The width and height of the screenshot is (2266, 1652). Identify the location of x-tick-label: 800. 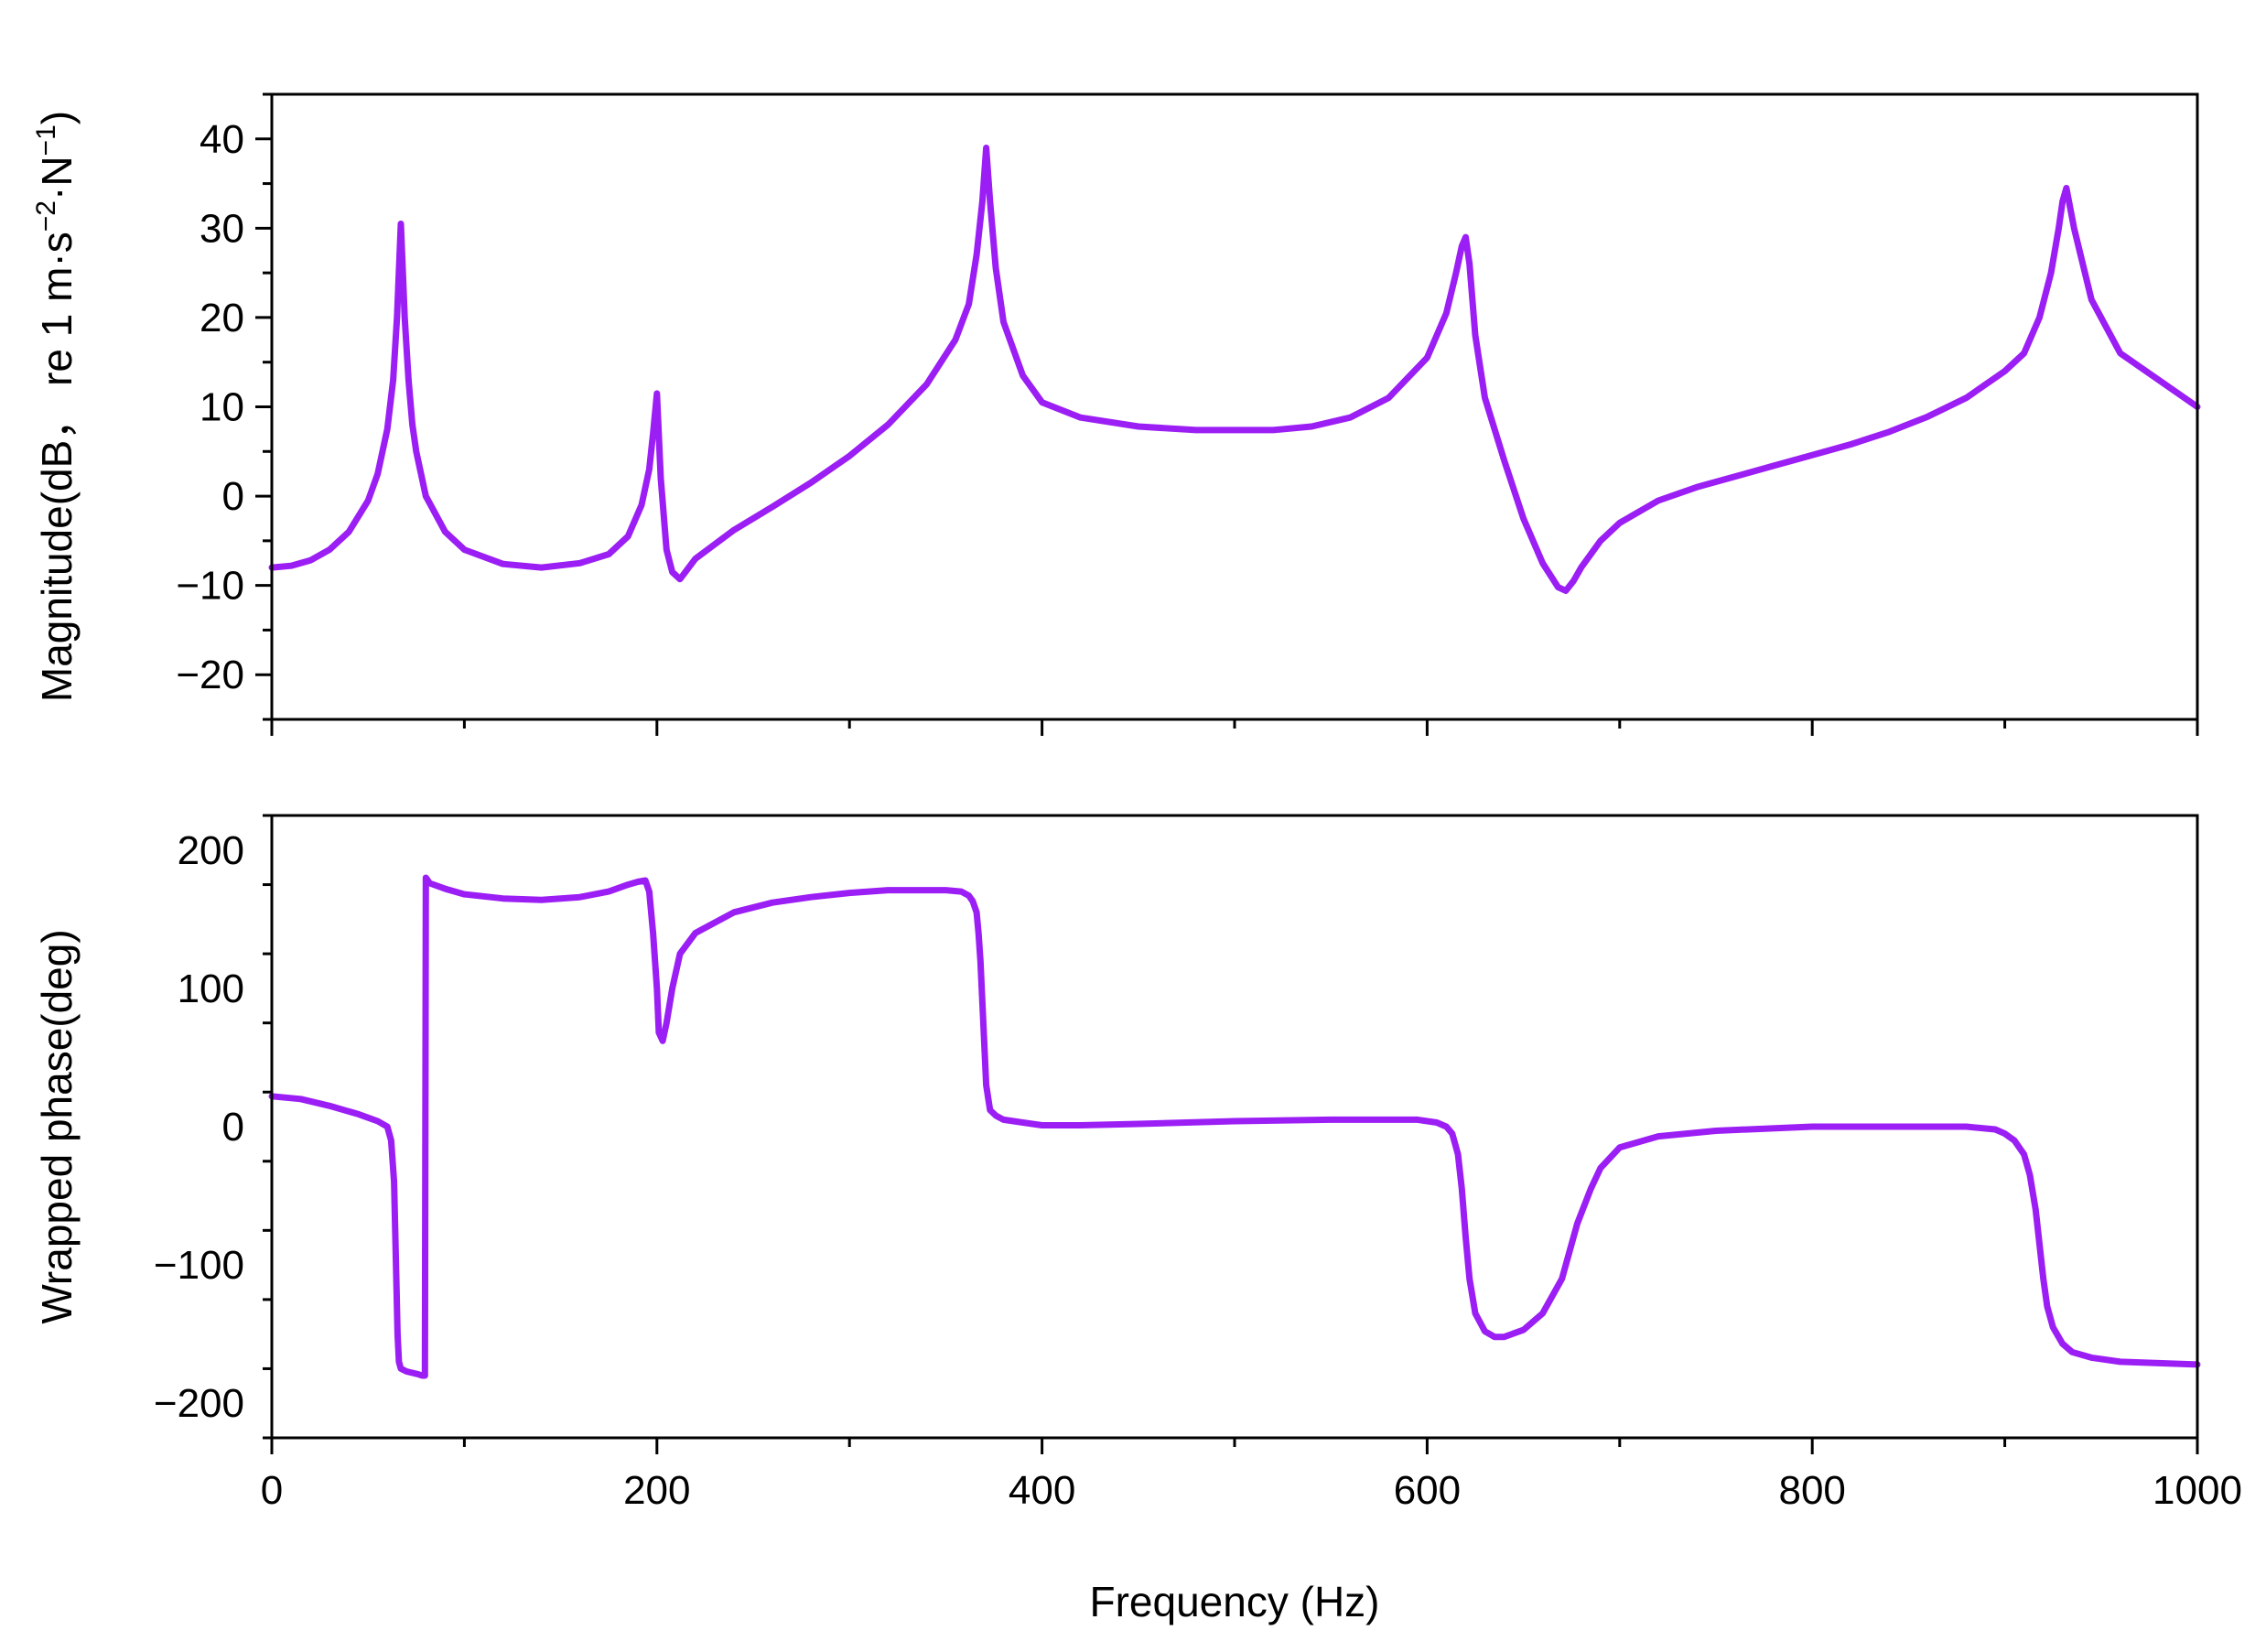
(1811, 1490).